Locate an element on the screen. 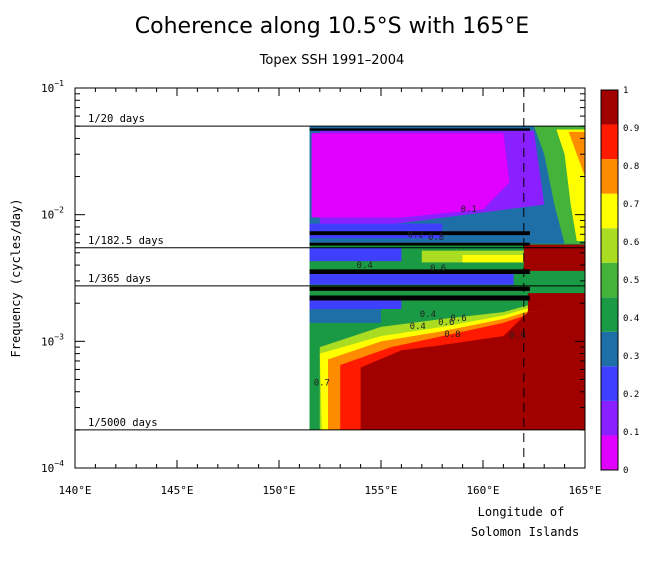 Image resolution: width=649 pixels, height=561 pixels. contour-labels: 0.10.2 0.80.4 0.60.40.40.60.60.8 0.90.7 is located at coordinates (420, 296).